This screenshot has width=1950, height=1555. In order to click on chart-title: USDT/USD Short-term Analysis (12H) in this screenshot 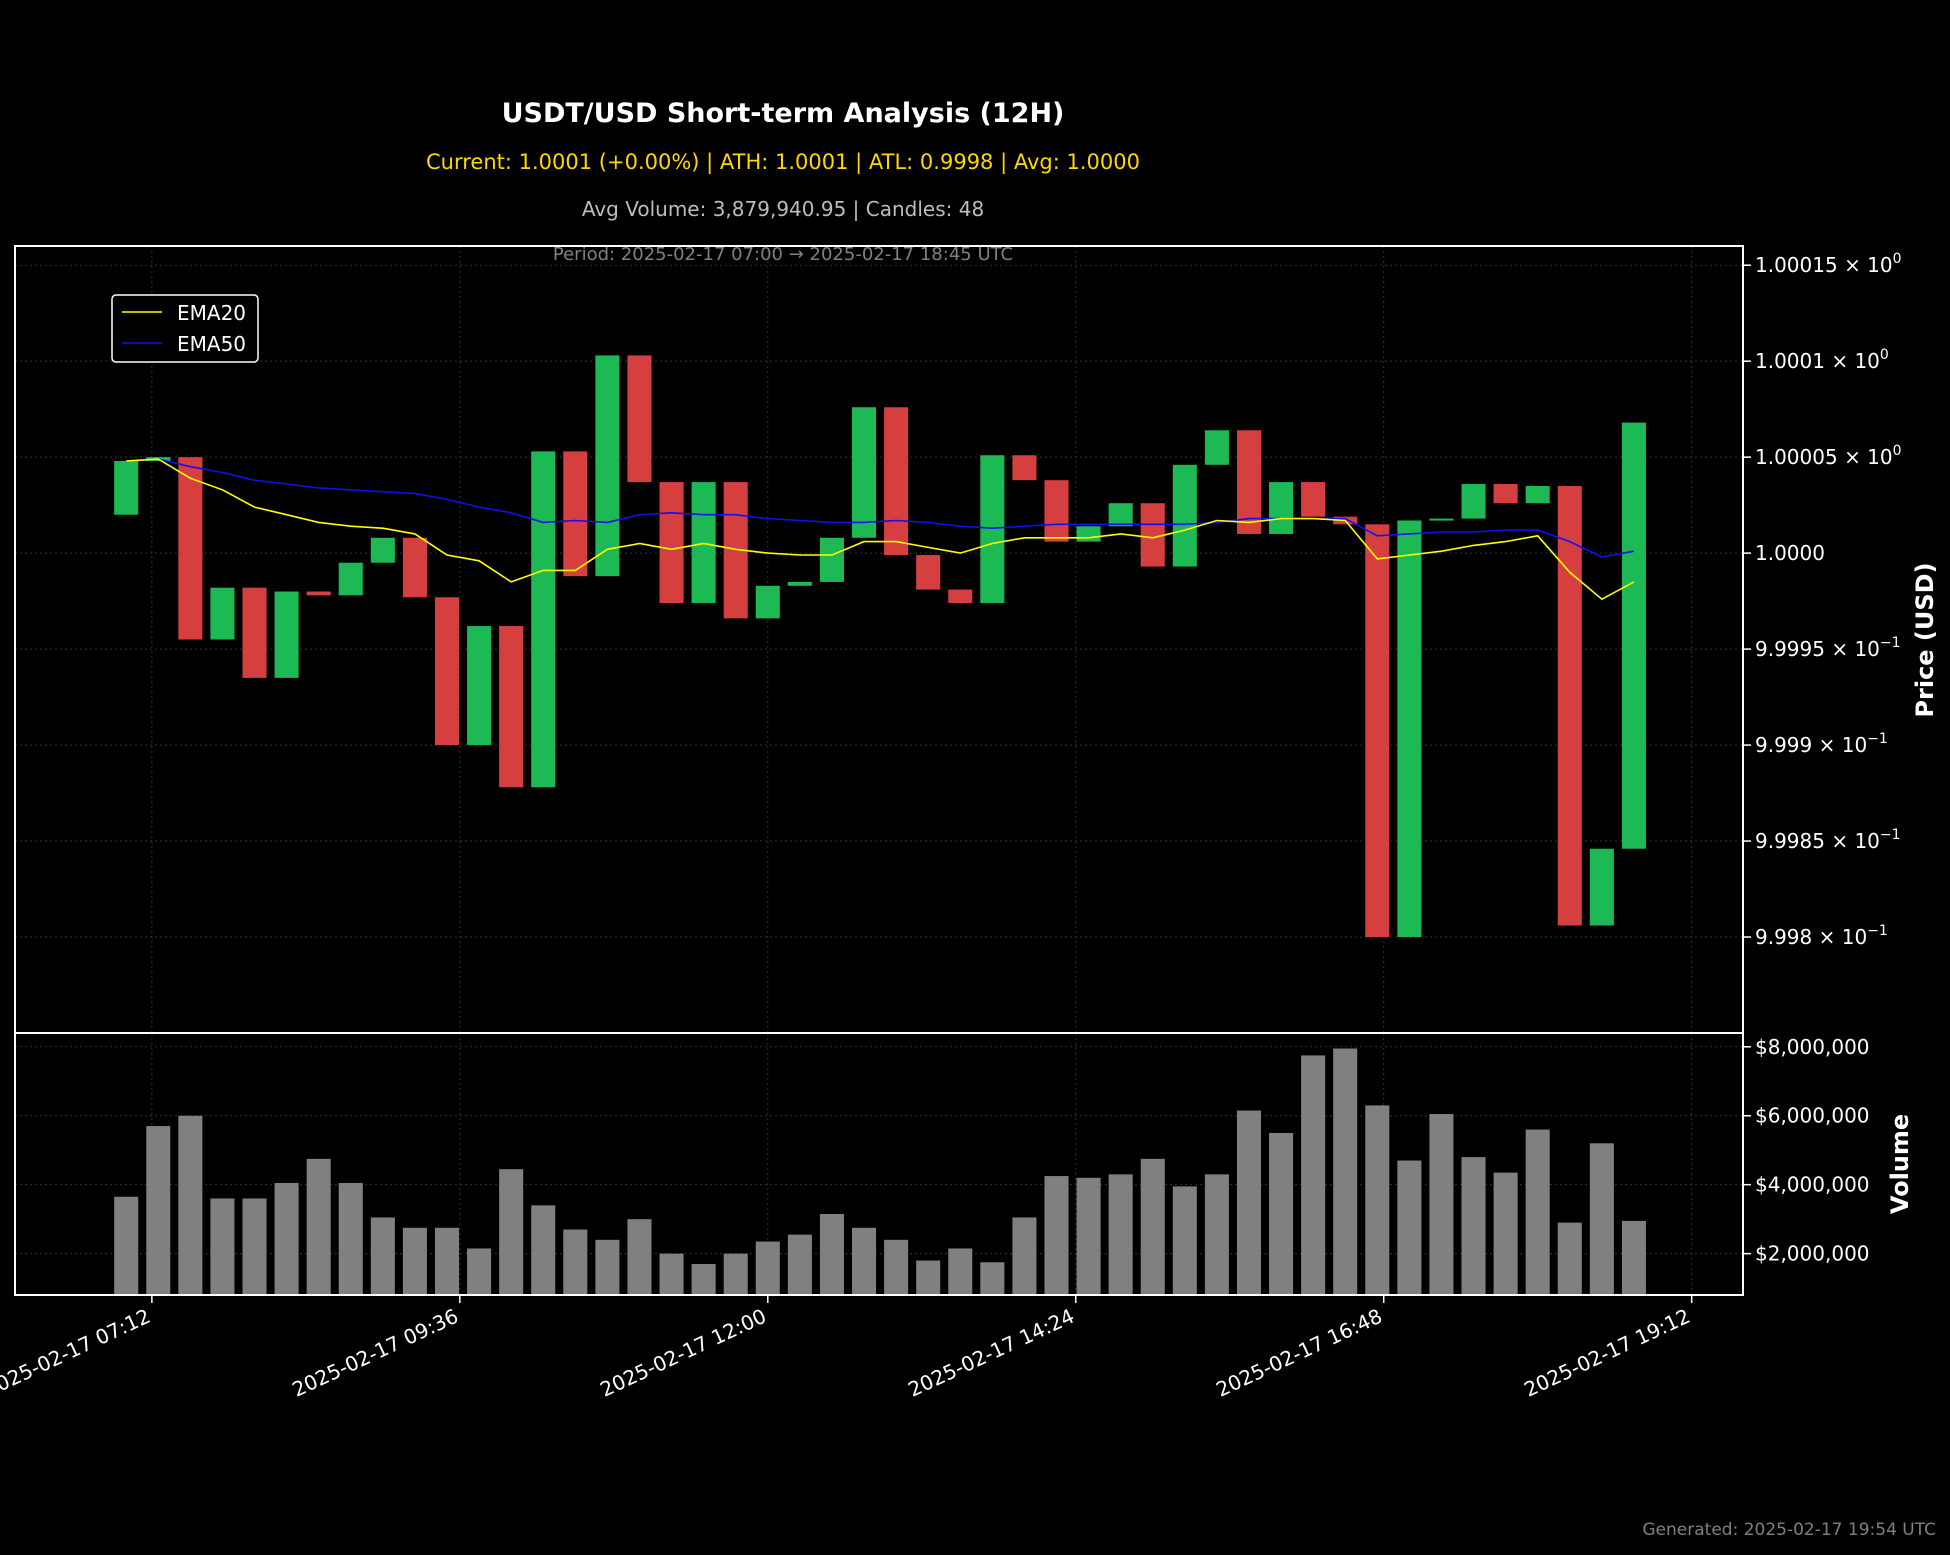, I will do `click(783, 113)`.